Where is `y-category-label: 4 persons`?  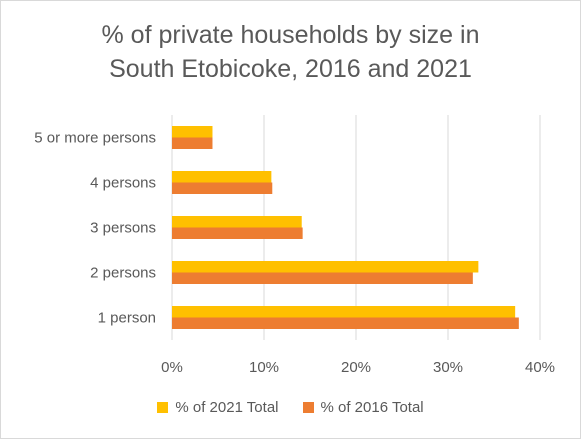
y-category-label: 4 persons is located at coordinates (123, 183).